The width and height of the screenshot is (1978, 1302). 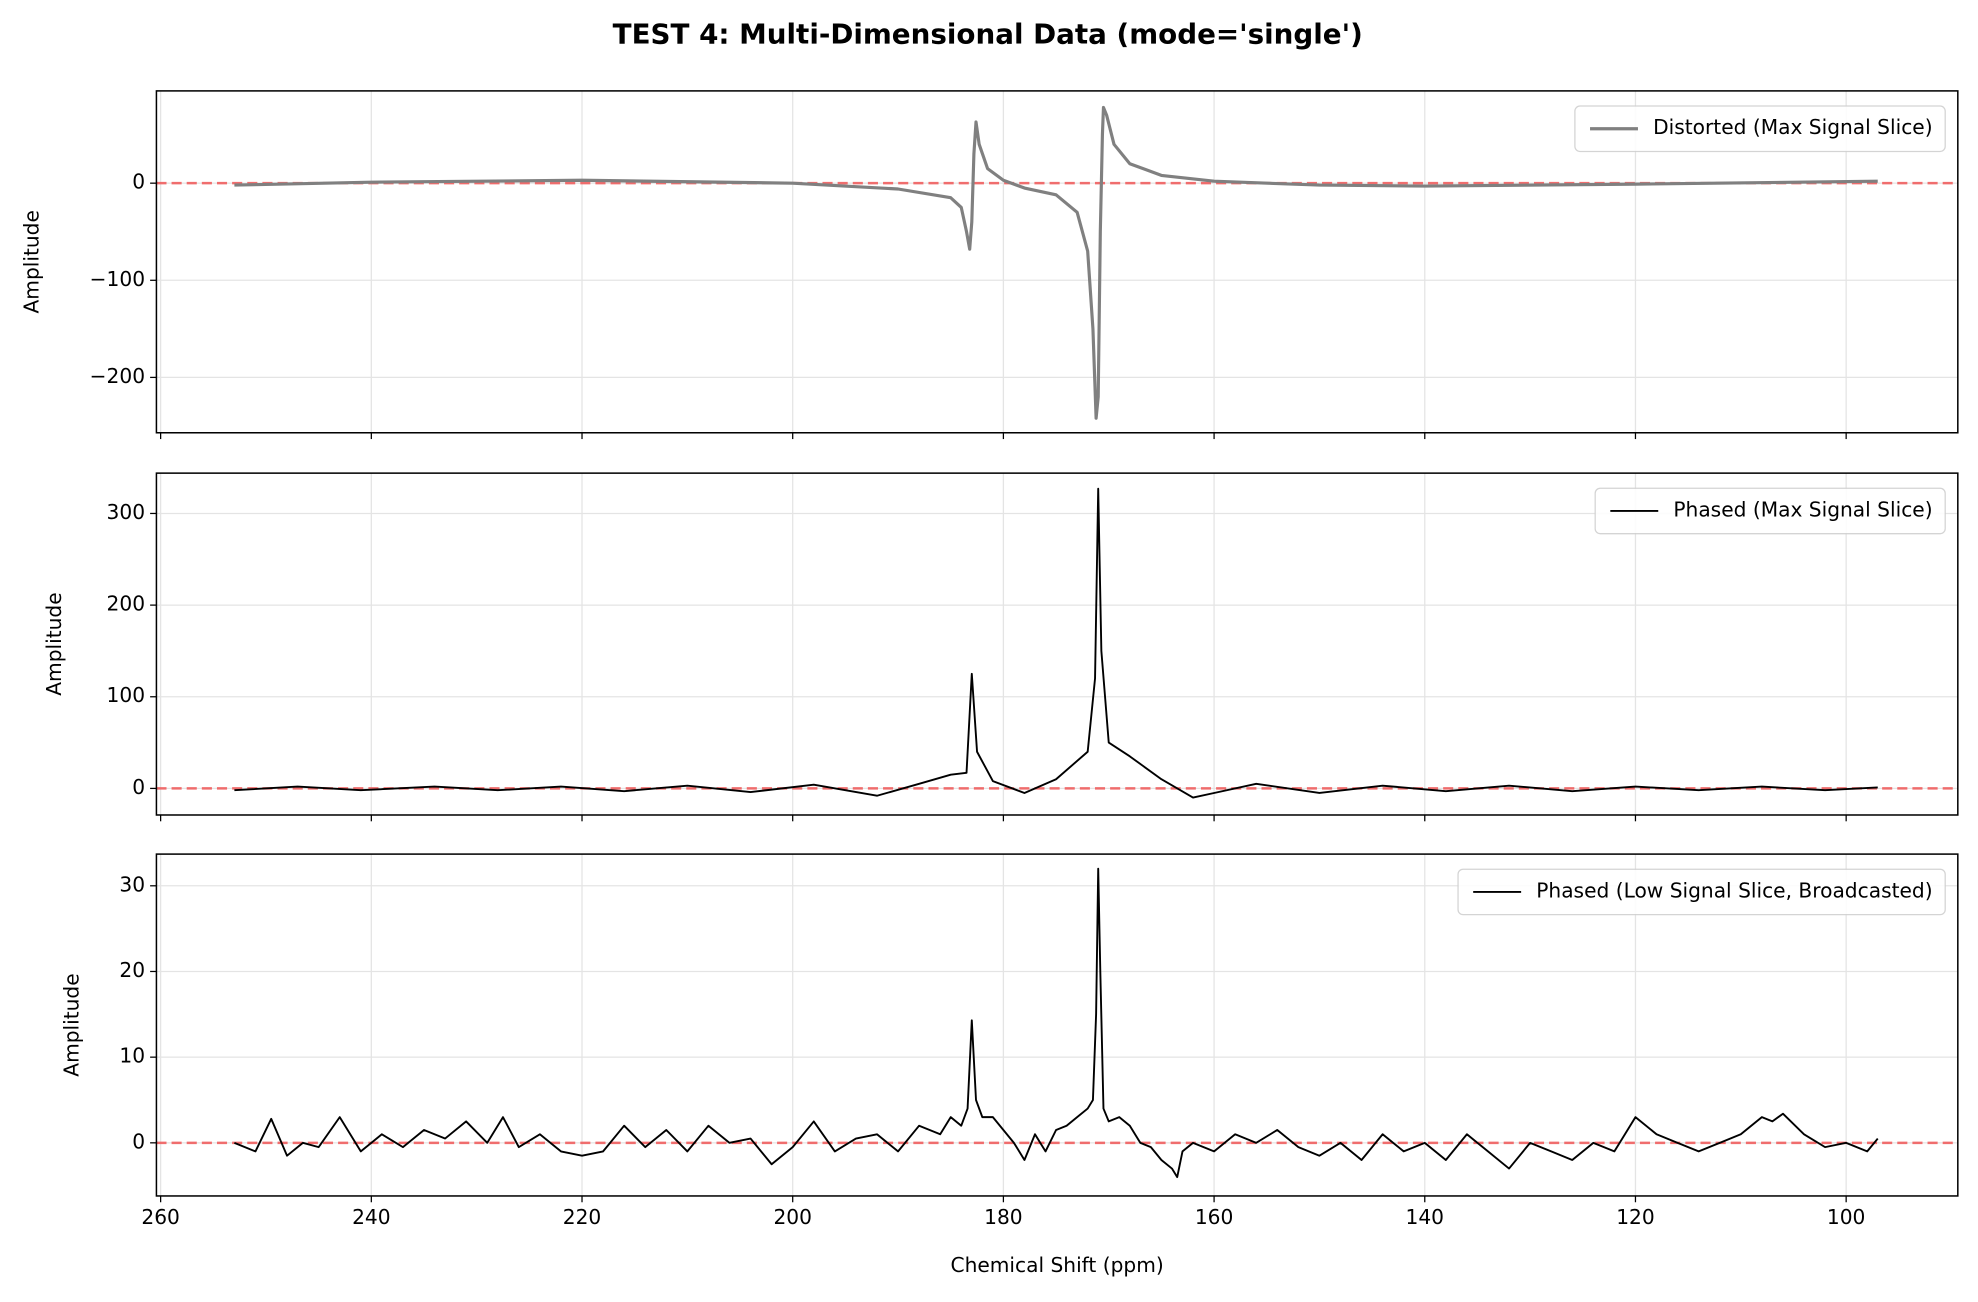 I want to click on legend-label: Phased (Max Signal Slice), so click(x=1802, y=509).